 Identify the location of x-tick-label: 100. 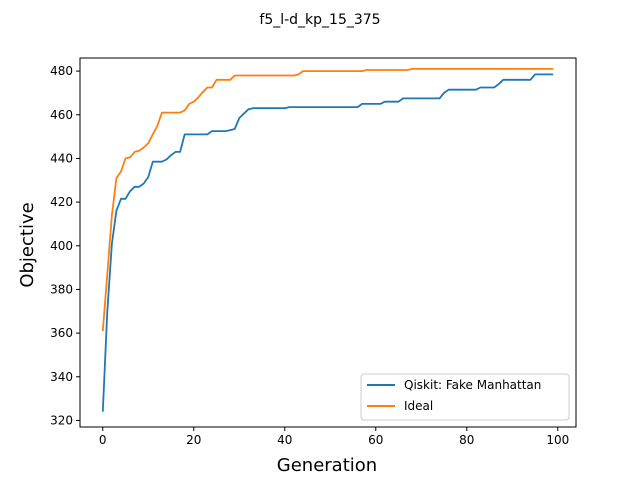
(557, 440).